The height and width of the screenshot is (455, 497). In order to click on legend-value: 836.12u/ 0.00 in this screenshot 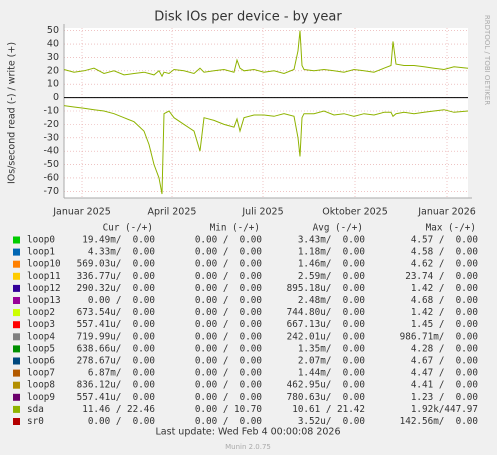, I will do `click(116, 385)`.